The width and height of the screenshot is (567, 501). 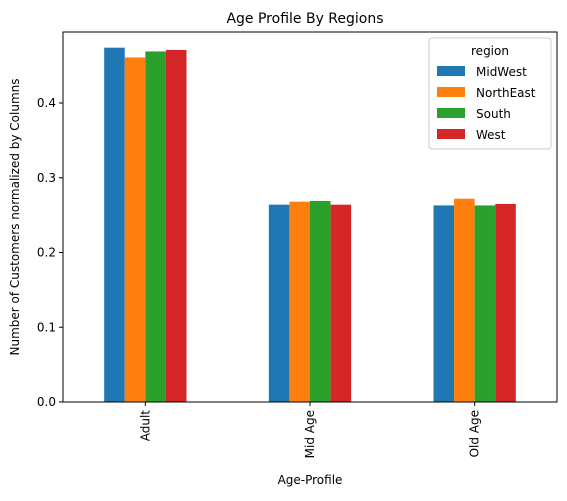 What do you see at coordinates (46, 103) in the screenshot?
I see `y-tick-label: 0.4` at bounding box center [46, 103].